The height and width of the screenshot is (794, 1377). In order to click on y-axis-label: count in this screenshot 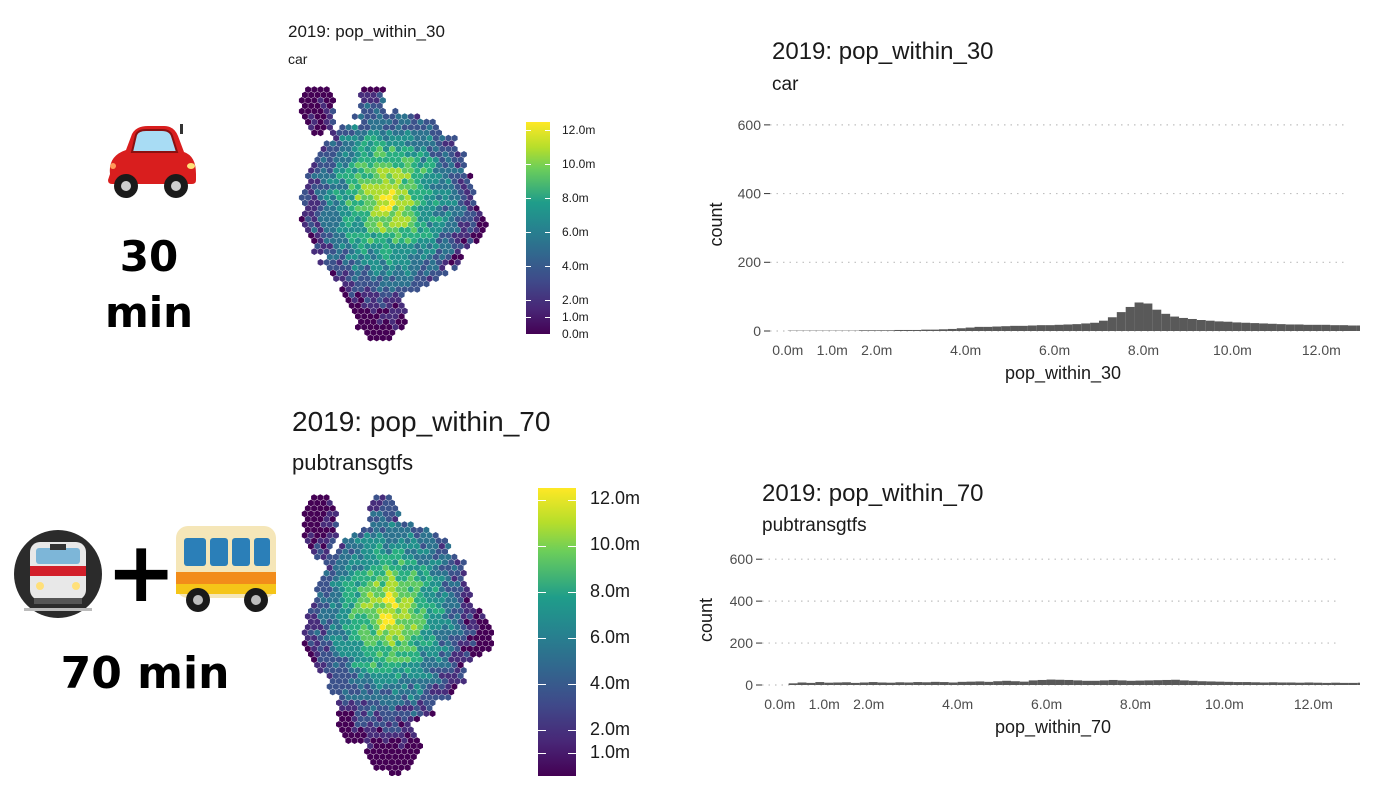, I will do `click(716, 224)`.